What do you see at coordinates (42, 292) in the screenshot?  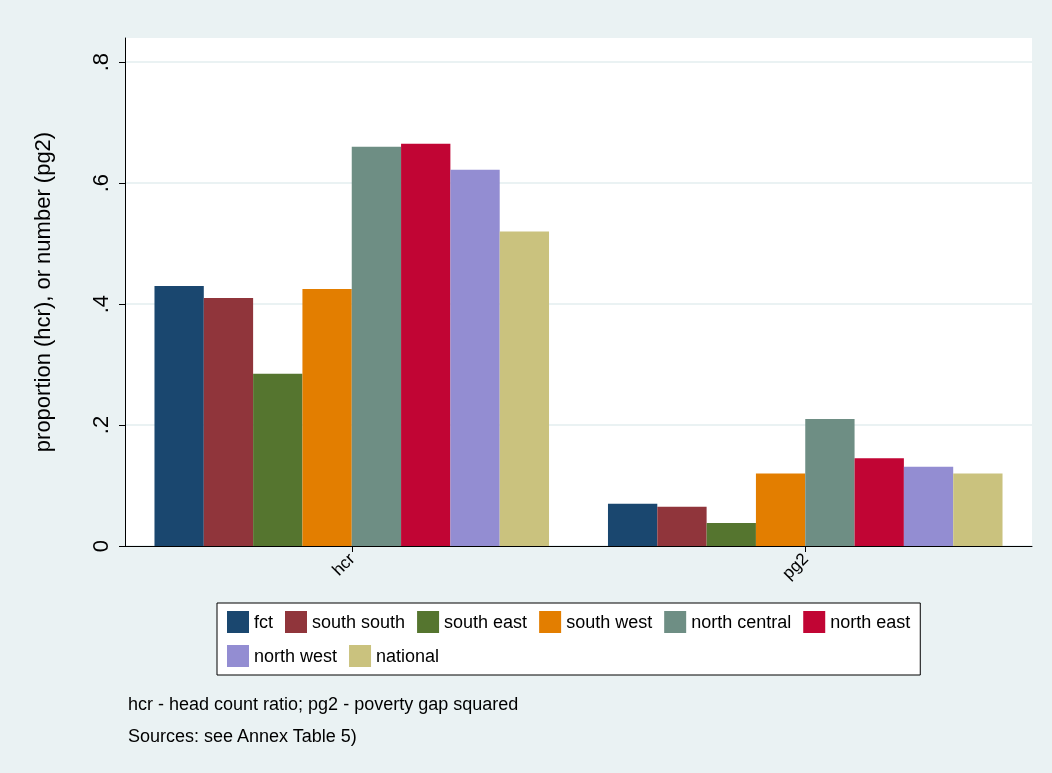 I see `y-axis-title: proportion (hcr), or number (pg2)` at bounding box center [42, 292].